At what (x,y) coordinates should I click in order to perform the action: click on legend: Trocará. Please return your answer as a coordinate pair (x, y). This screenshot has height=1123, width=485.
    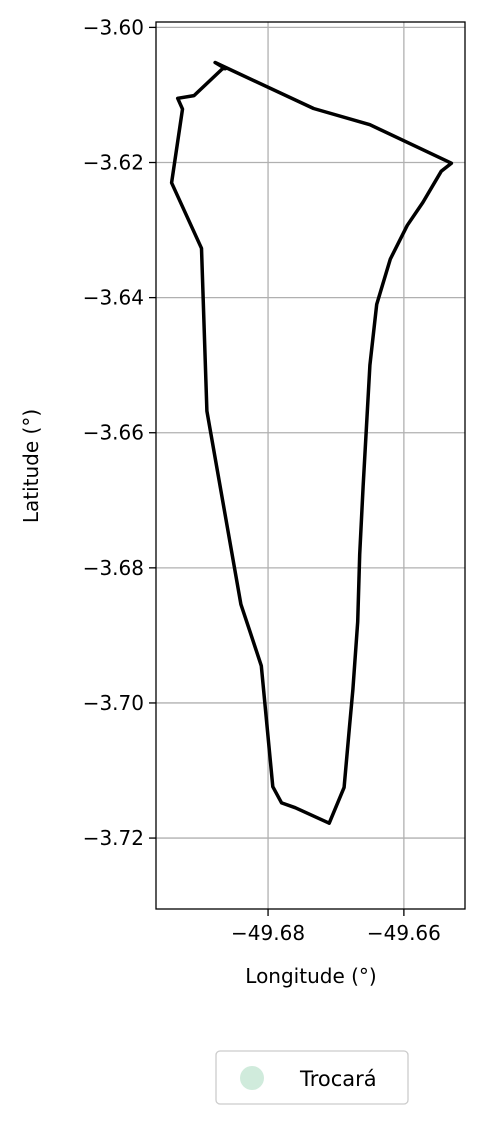
    Looking at the image, I should click on (312, 1077).